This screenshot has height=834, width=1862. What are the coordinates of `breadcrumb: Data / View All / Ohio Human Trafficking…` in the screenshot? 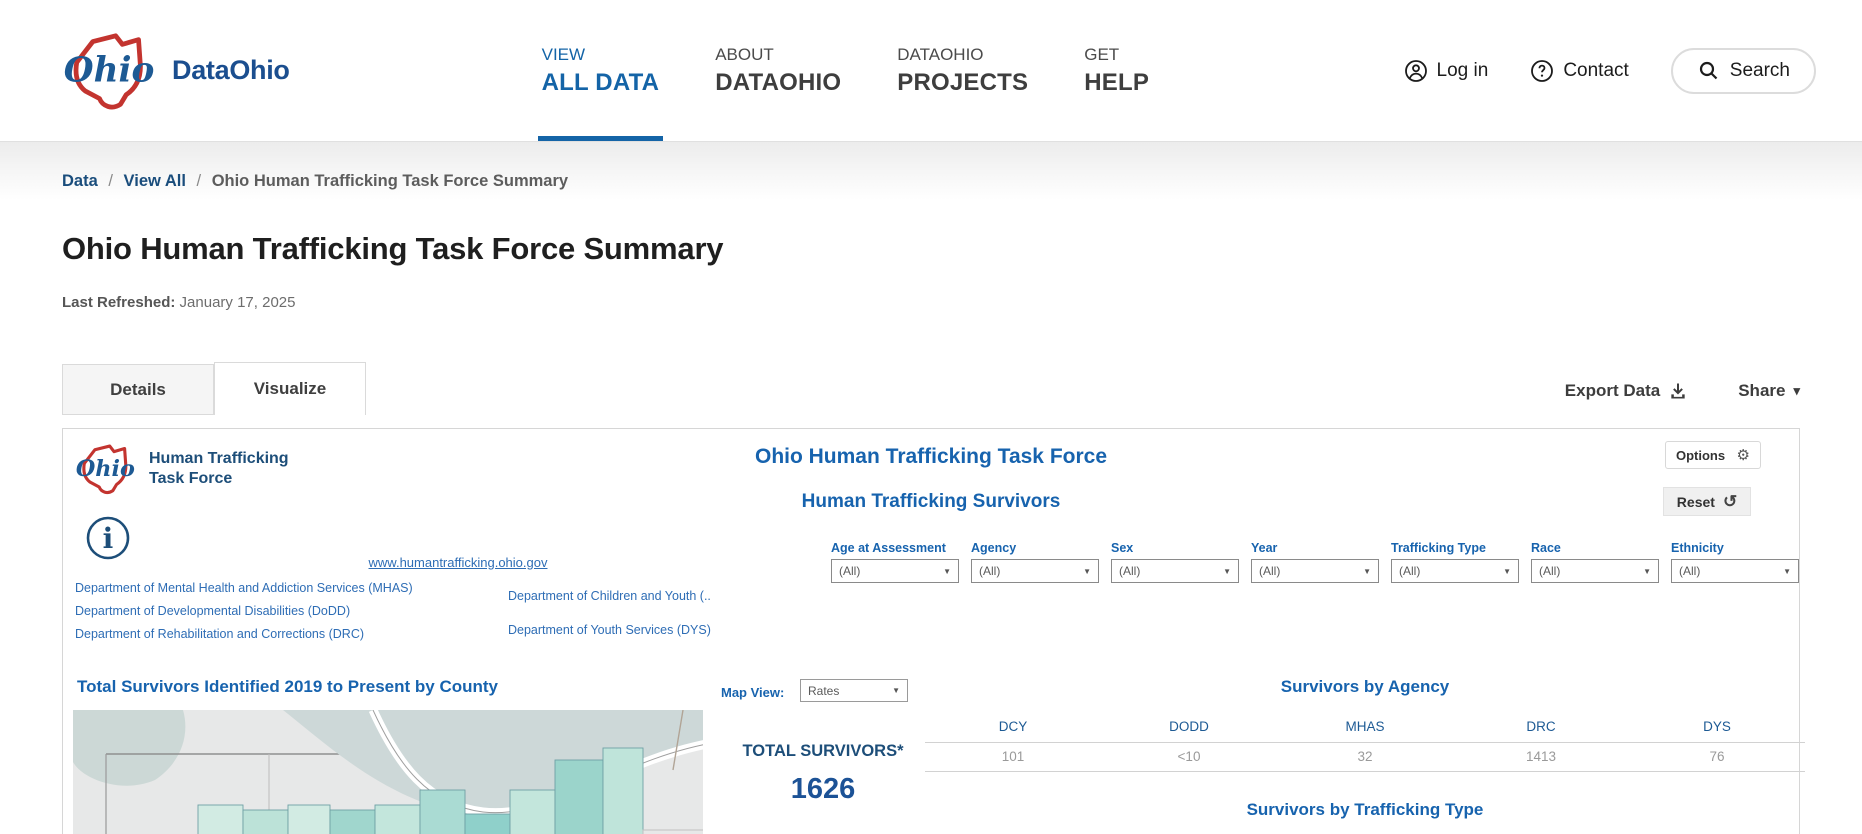 It's located at (931, 166).